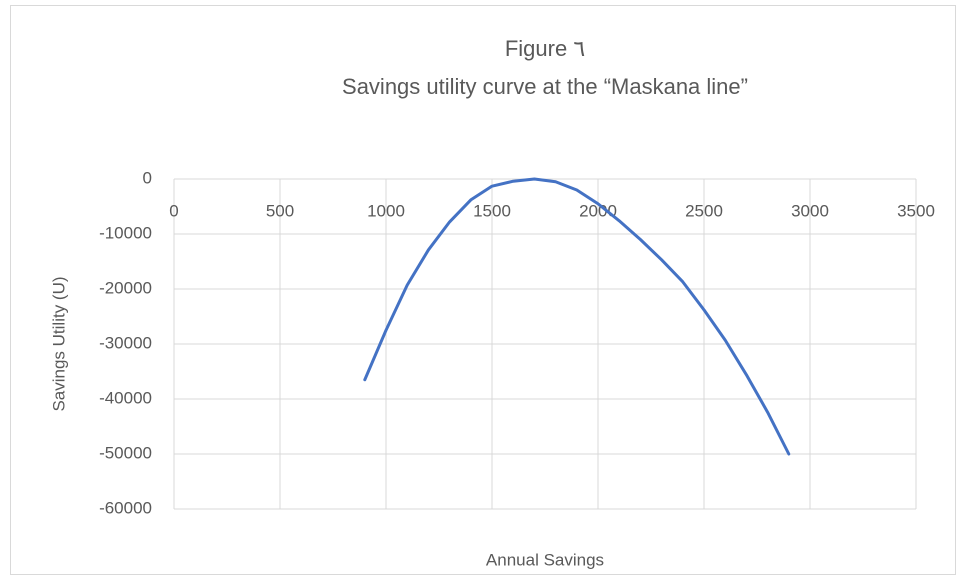 Image resolution: width=957 pixels, height=576 pixels. What do you see at coordinates (545, 559) in the screenshot?
I see `x-axis-title: Annual Savings` at bounding box center [545, 559].